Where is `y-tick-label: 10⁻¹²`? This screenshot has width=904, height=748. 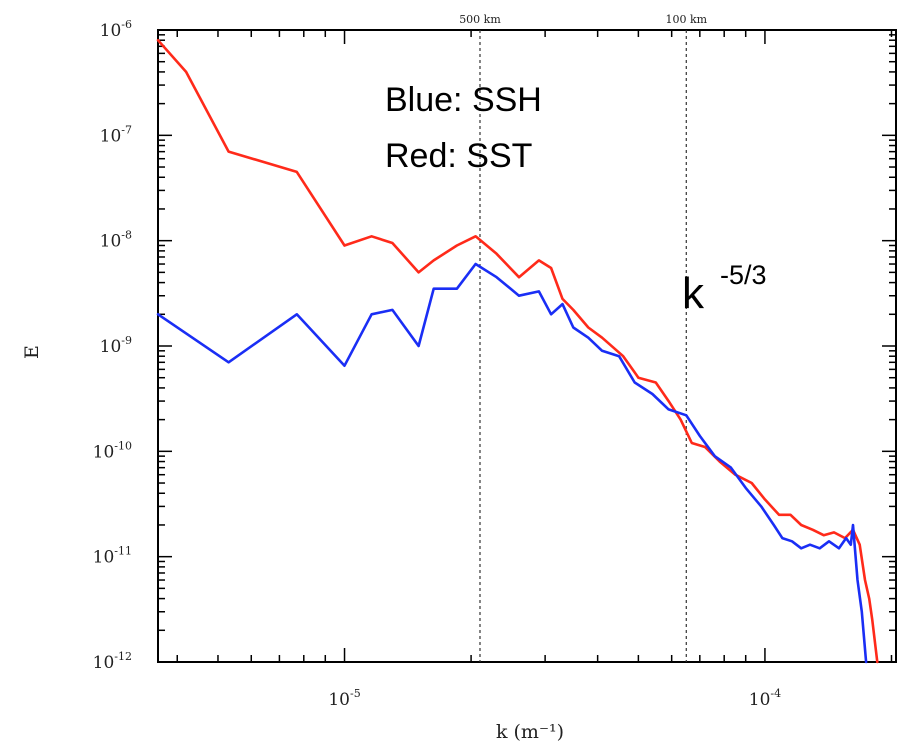
y-tick-label: 10⁻¹² is located at coordinates (112, 661).